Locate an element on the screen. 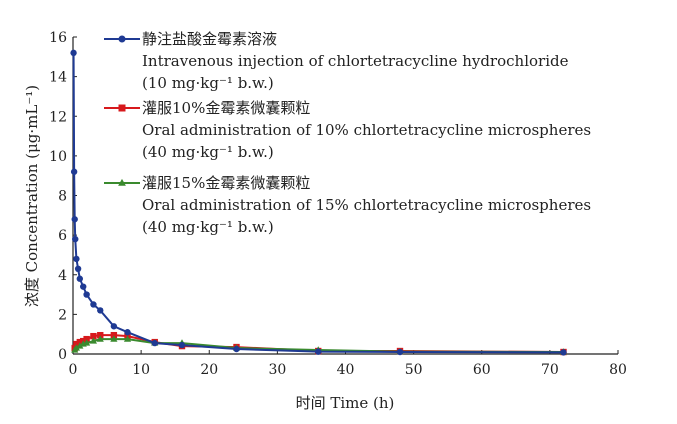 This screenshot has height=424, width=677. x-tick-label-4: 40 is located at coordinates (346, 370).